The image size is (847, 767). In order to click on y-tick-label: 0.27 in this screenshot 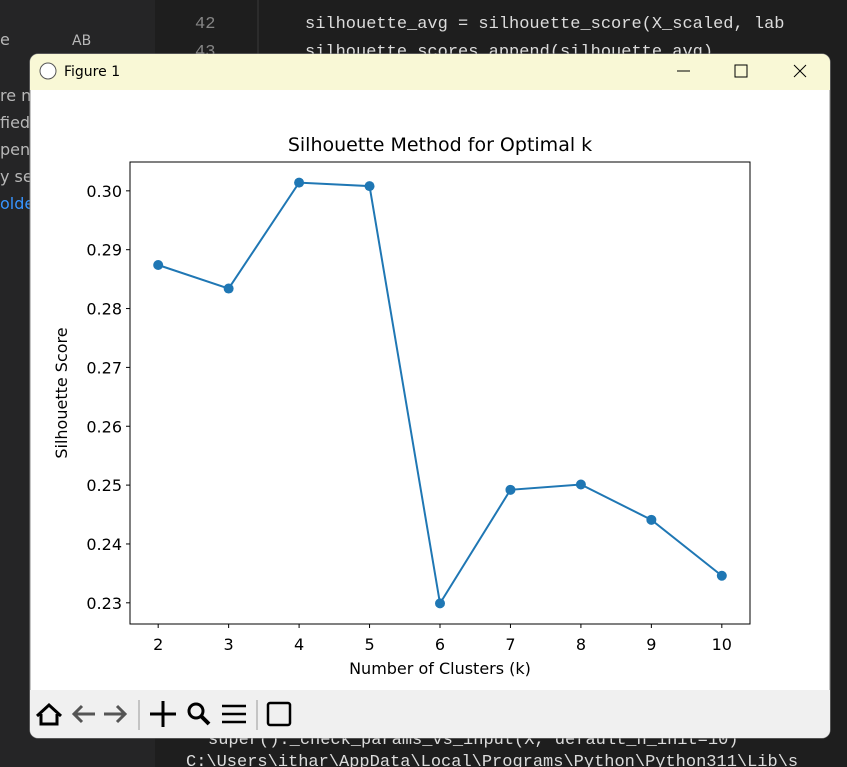, I will do `click(104, 367)`.